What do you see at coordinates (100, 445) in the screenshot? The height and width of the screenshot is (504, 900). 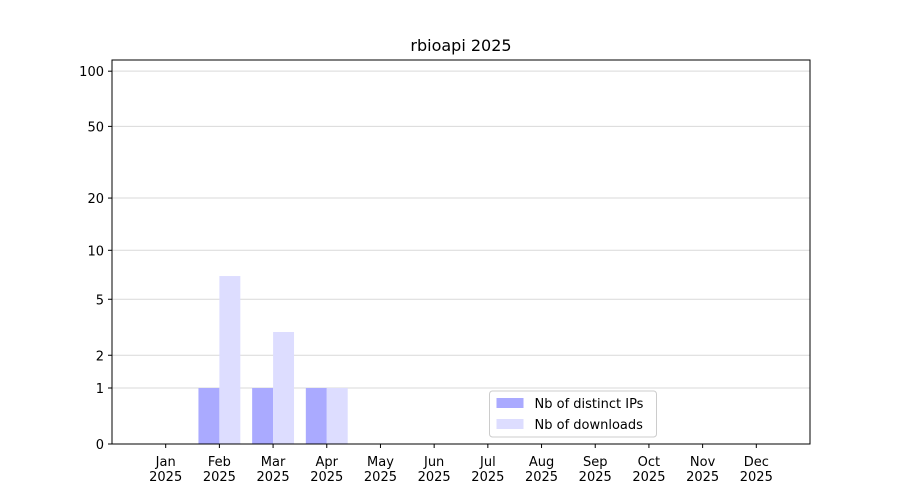 I see `y-tick-label: 0` at bounding box center [100, 445].